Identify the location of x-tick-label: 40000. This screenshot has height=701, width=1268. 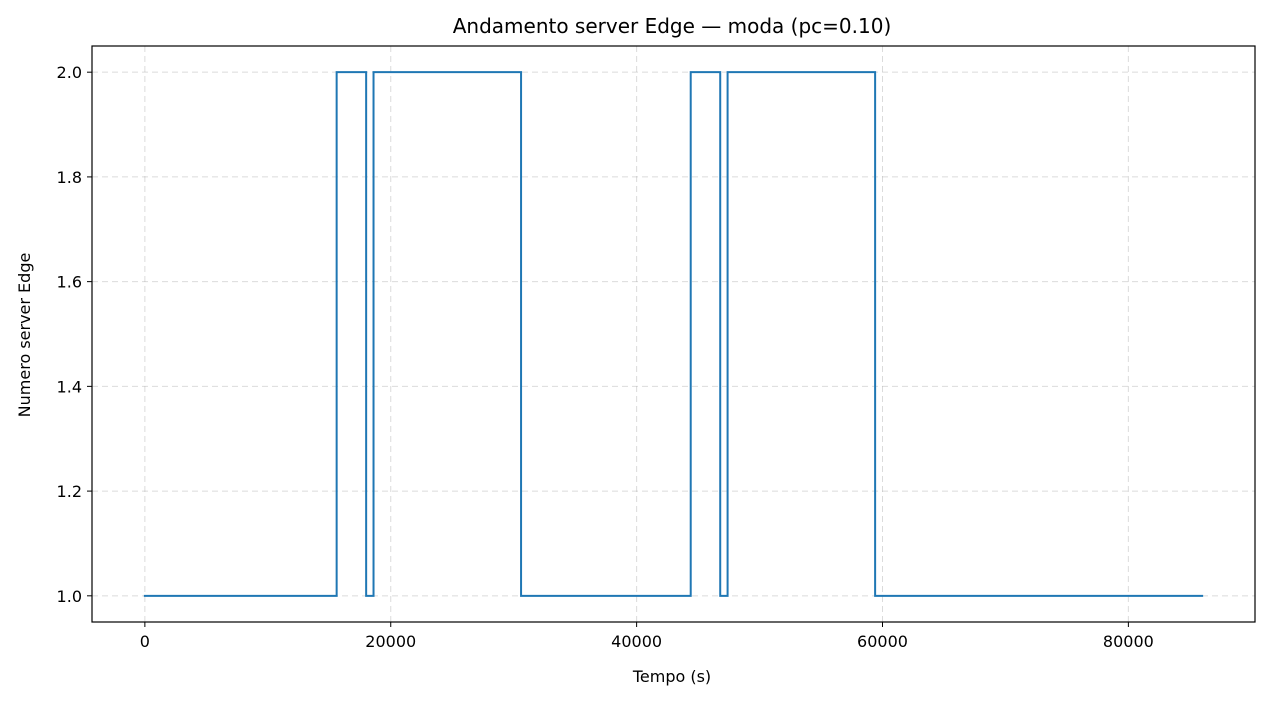
(636, 641).